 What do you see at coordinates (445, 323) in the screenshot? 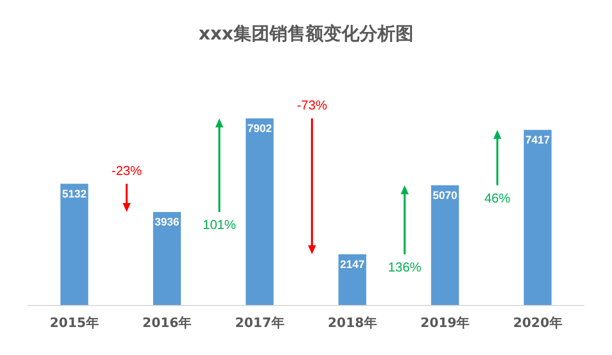
I see `x-tick-label: 2019年` at bounding box center [445, 323].